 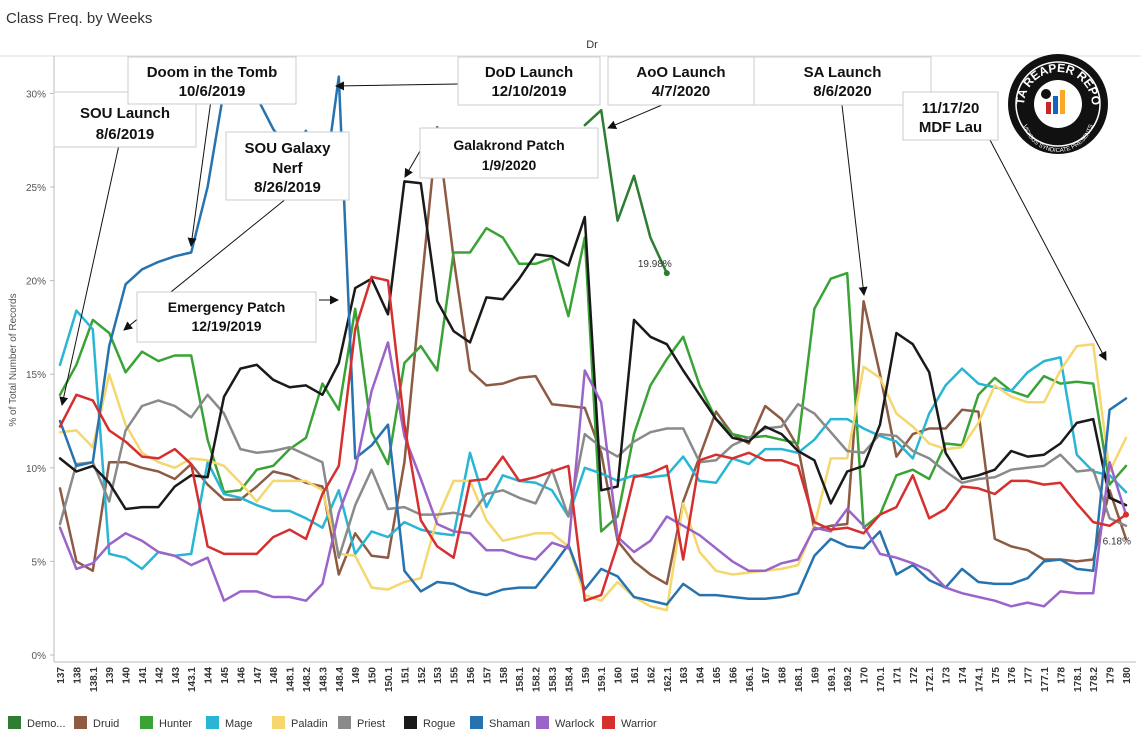 I want to click on annotation-text: Nerf, so click(x=287, y=168).